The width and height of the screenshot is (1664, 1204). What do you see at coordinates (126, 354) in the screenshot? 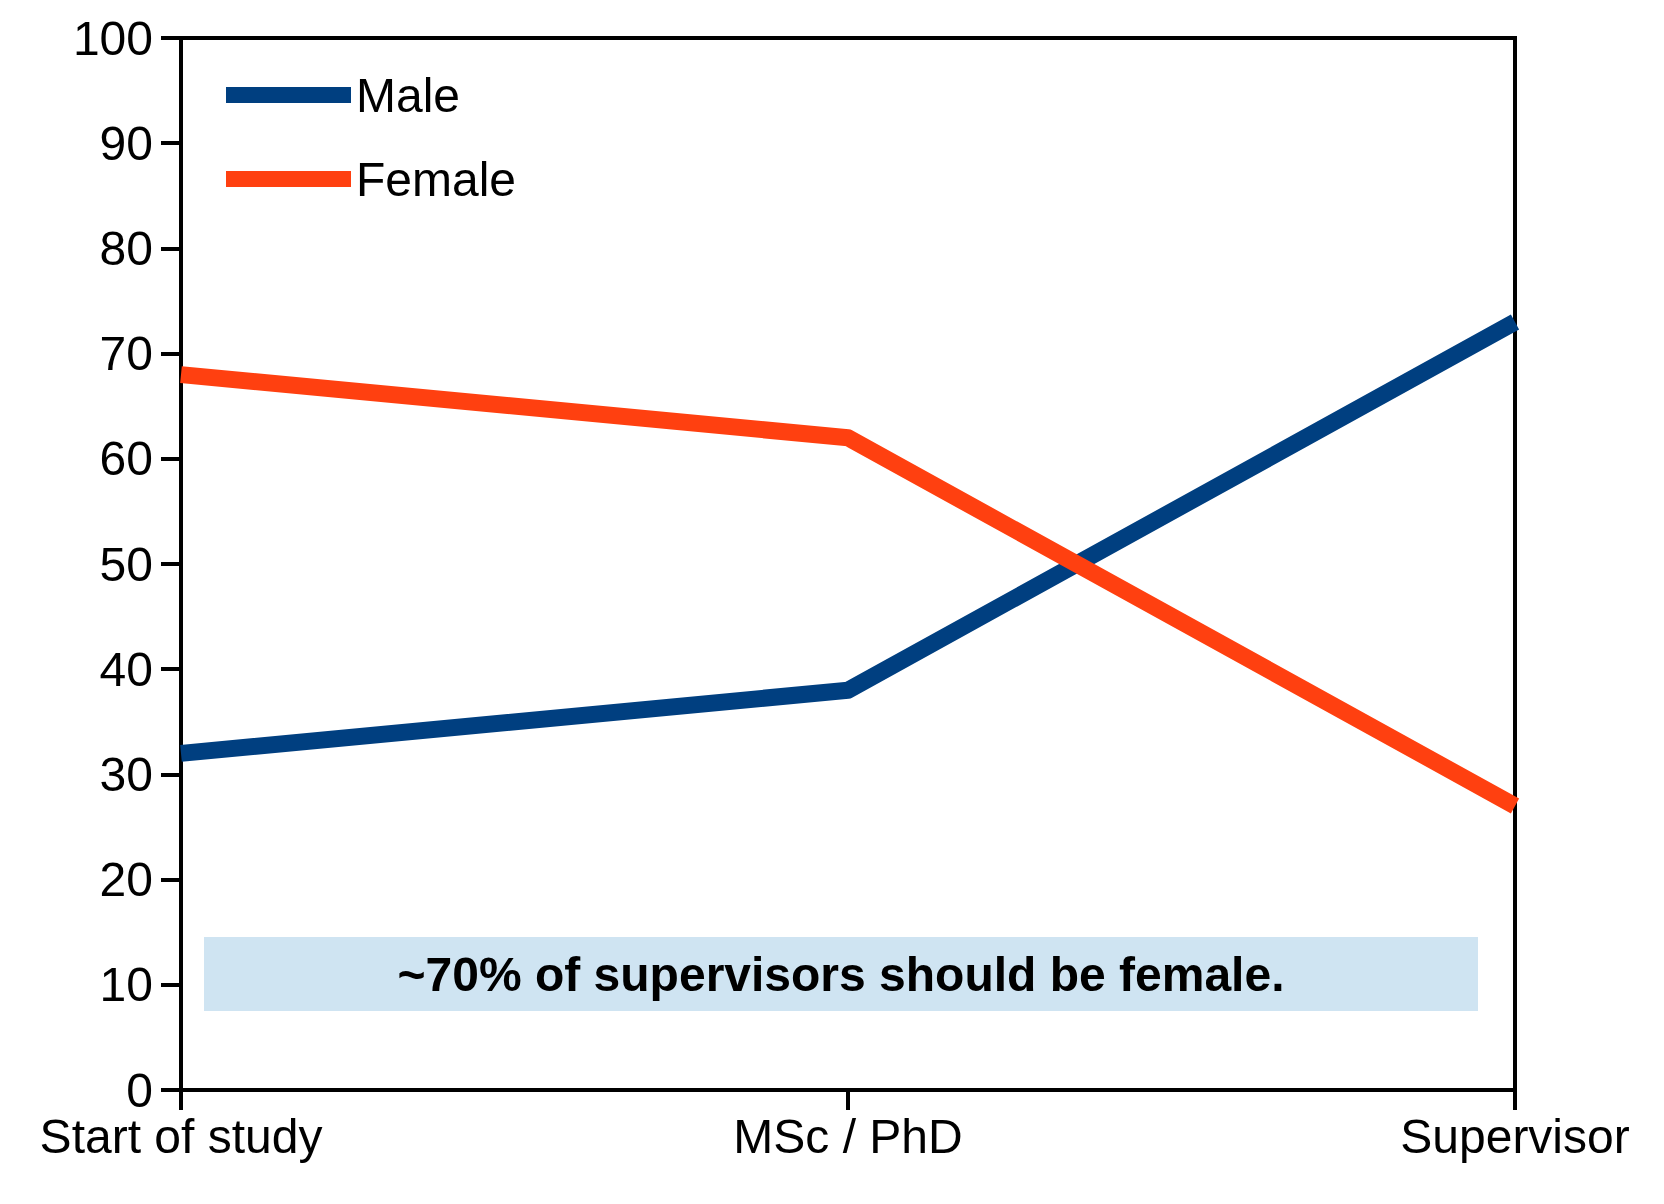
I see `y-tick-label: 70` at bounding box center [126, 354].